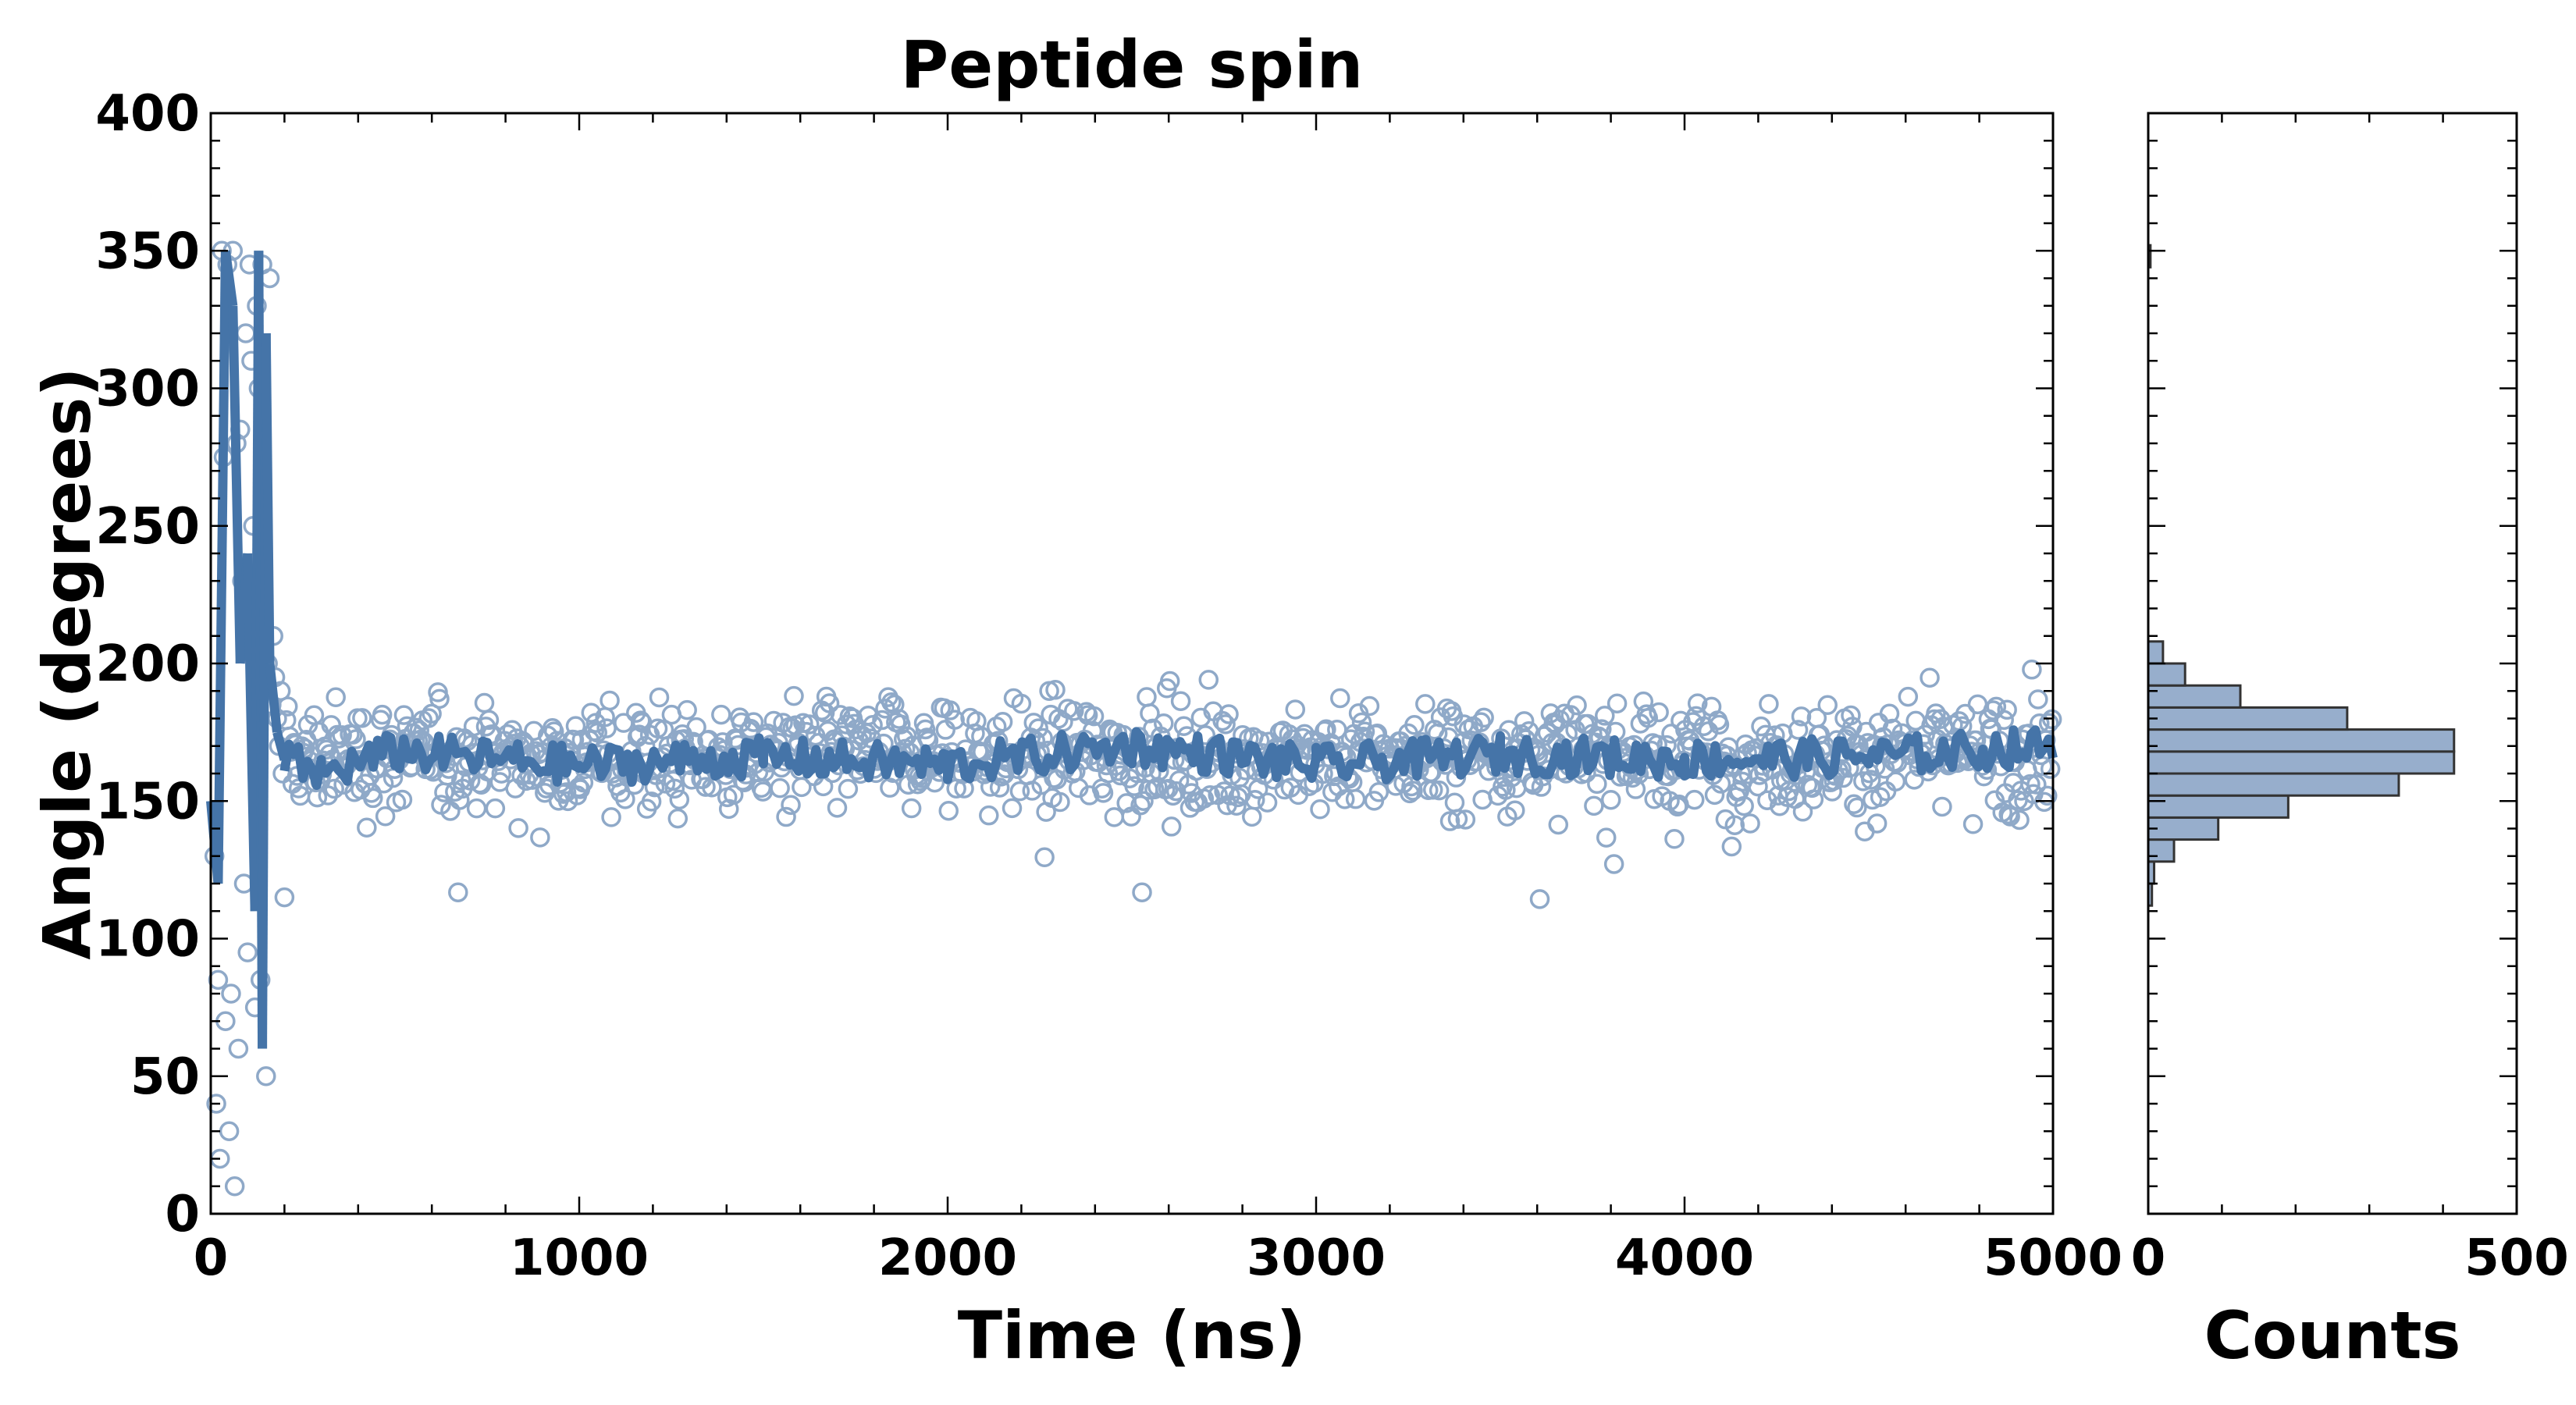 This screenshot has width=2576, height=1405. I want to click on y-tick-label: 250, so click(147, 527).